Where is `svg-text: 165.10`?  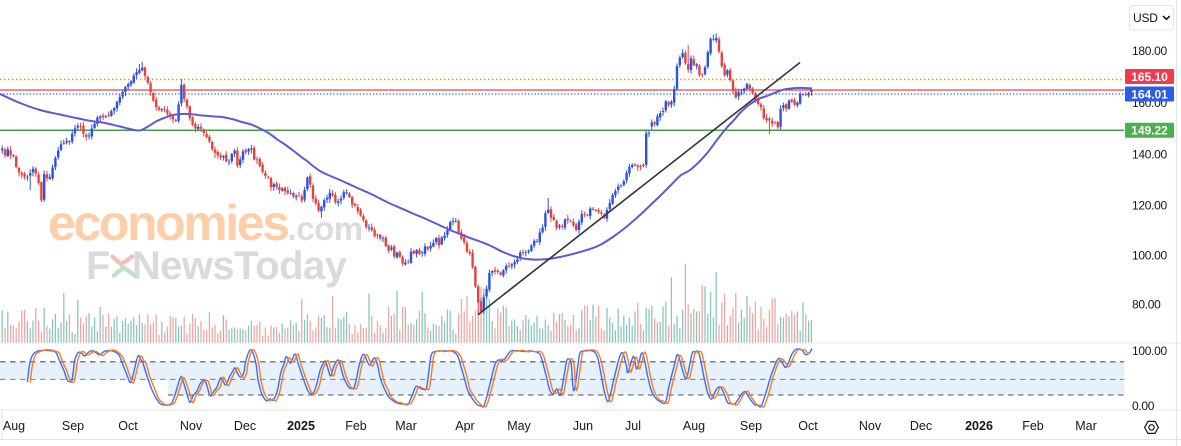
svg-text: 165.10 is located at coordinates (1149, 77).